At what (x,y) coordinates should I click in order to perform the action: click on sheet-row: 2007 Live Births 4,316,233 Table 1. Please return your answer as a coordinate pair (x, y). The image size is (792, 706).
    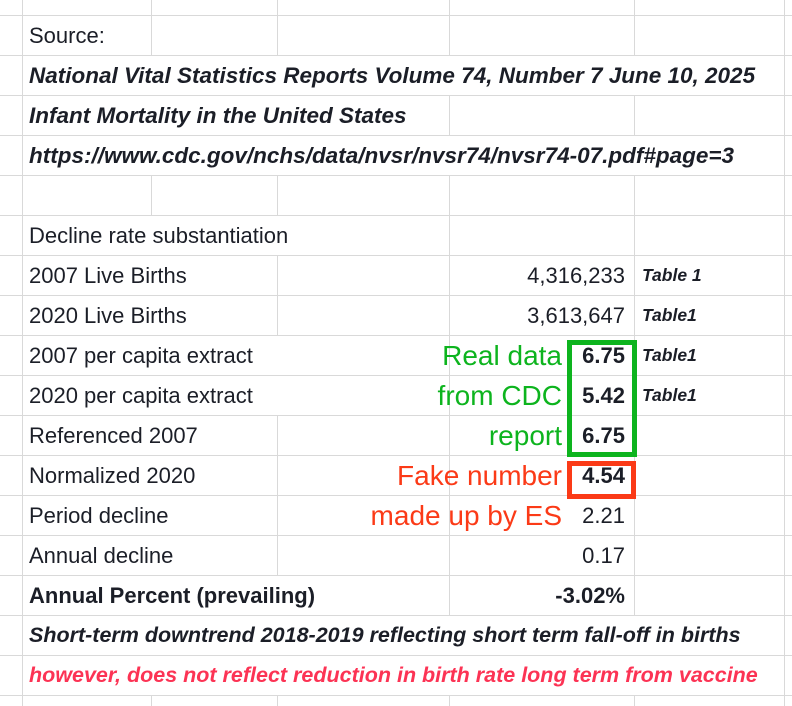
    Looking at the image, I should click on (396, 276).